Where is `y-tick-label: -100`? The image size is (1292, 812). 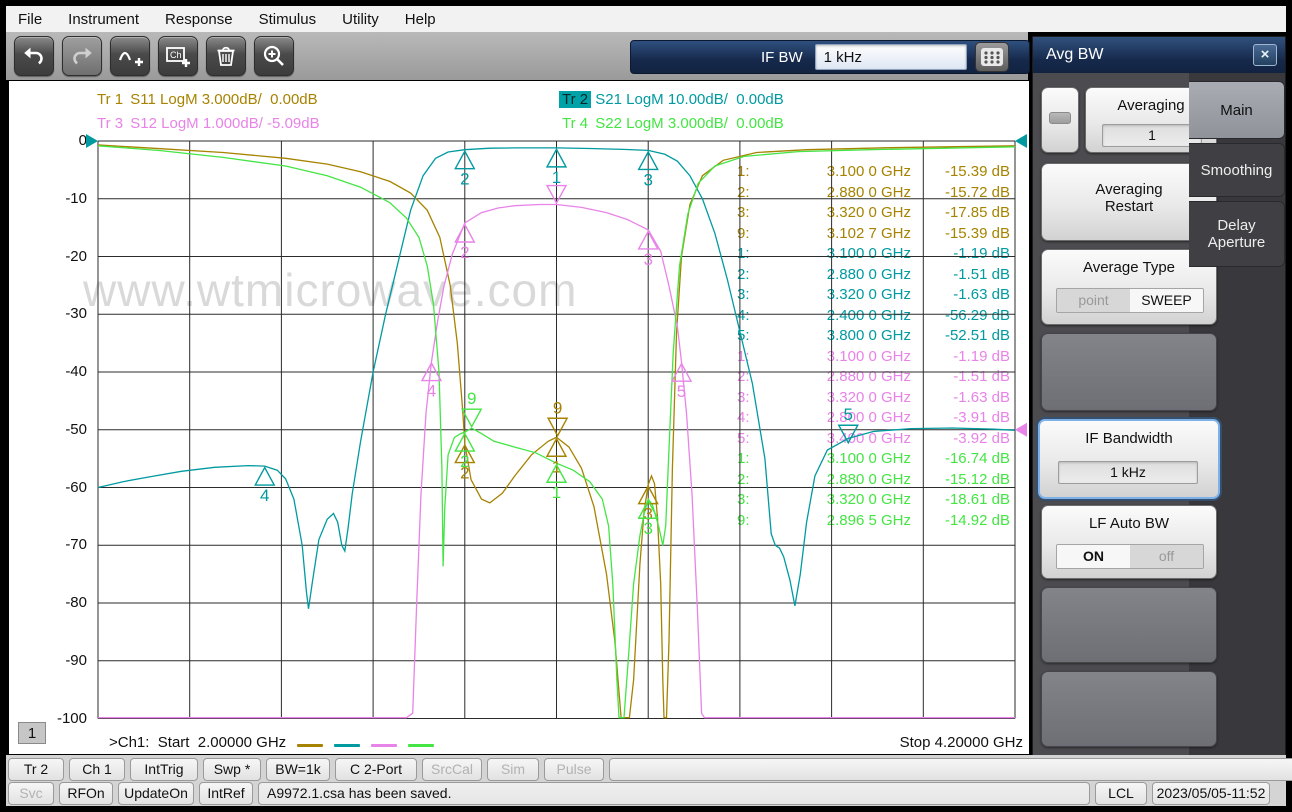 y-tick-label: -100 is located at coordinates (71, 718).